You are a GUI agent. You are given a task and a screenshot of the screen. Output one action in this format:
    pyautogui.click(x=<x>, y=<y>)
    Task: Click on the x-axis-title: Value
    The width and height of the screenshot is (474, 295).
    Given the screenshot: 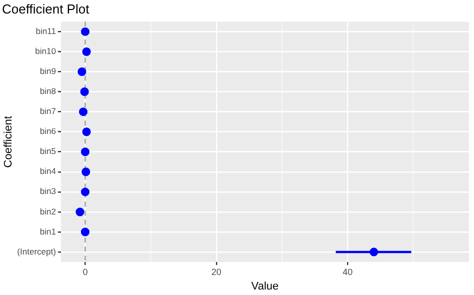 What is the action you would take?
    pyautogui.click(x=265, y=286)
    